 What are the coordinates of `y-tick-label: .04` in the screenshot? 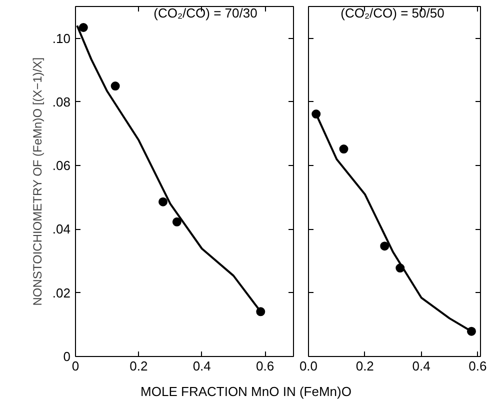 It's located at (61, 229).